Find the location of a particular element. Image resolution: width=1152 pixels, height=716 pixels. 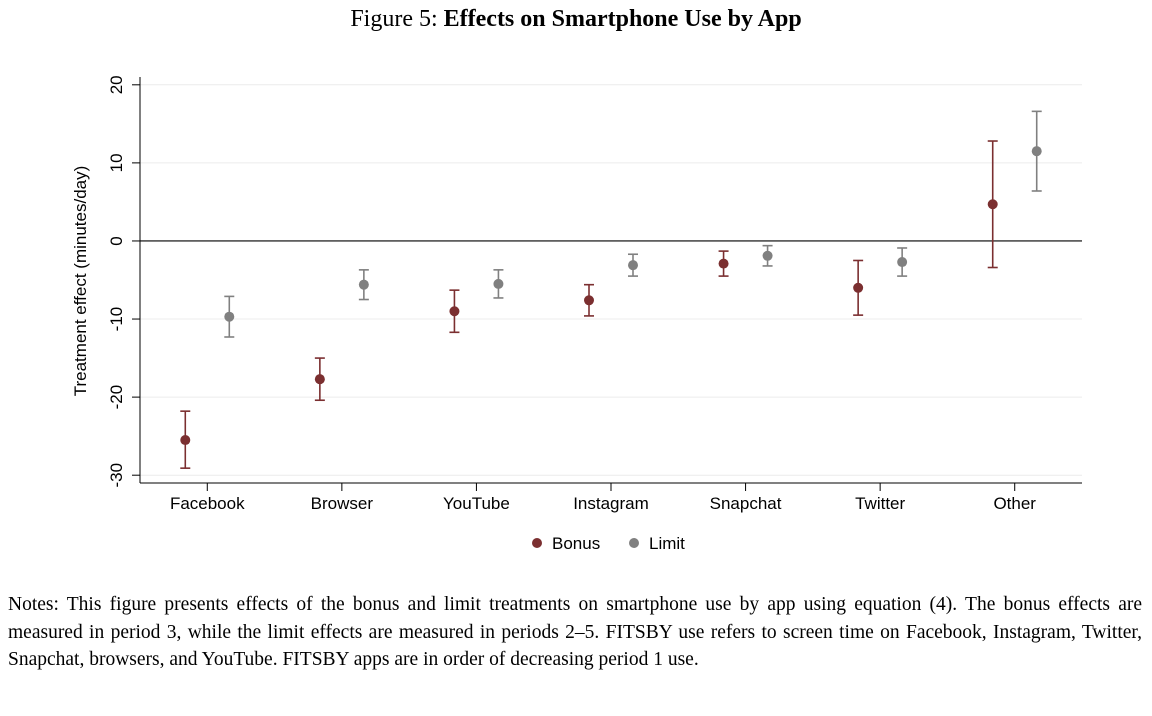

x-tick-label: YouTube is located at coordinates (476, 503).